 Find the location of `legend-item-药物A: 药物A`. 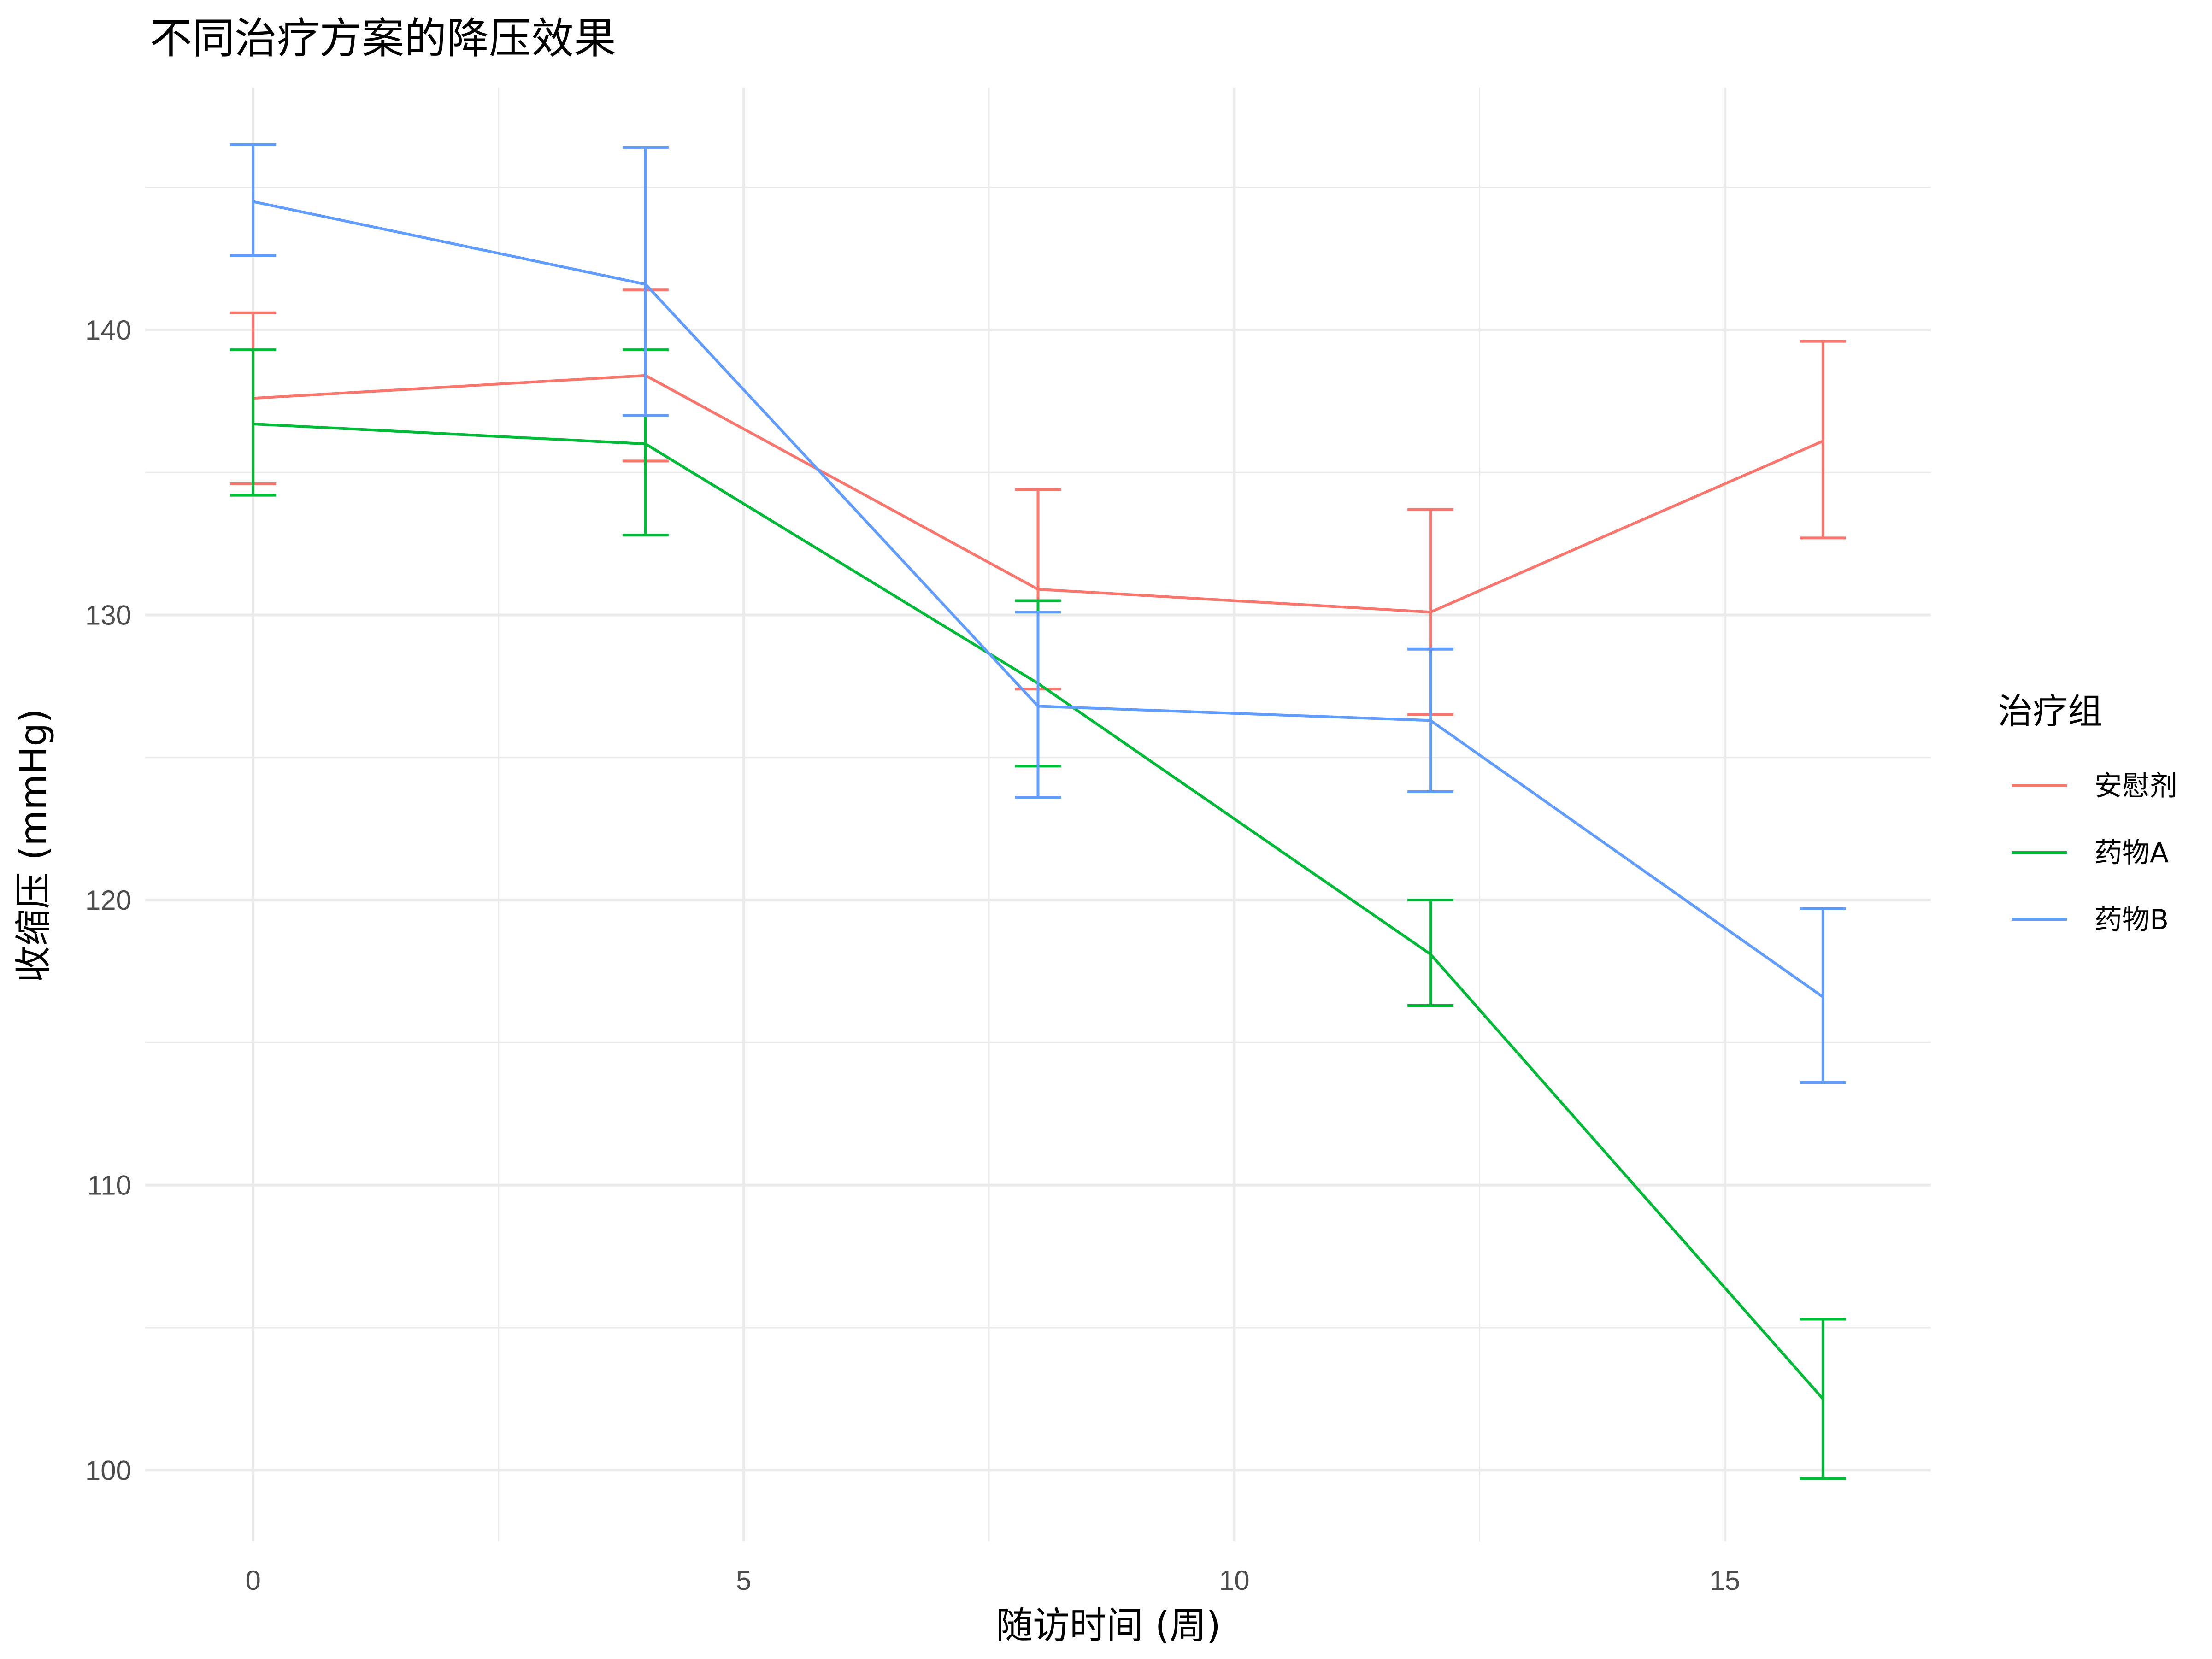

legend-item-药物A: 药物A is located at coordinates (2090, 853).